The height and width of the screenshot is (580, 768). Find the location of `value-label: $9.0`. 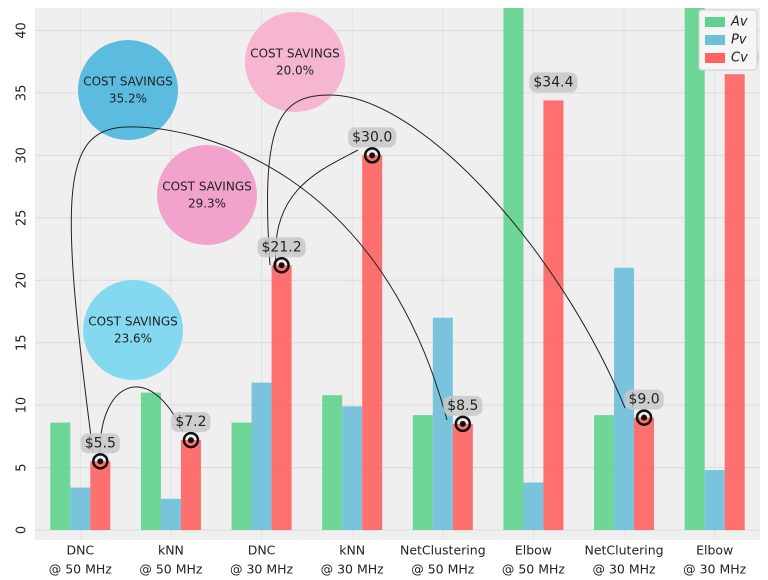

value-label: $9.0 is located at coordinates (643, 400).